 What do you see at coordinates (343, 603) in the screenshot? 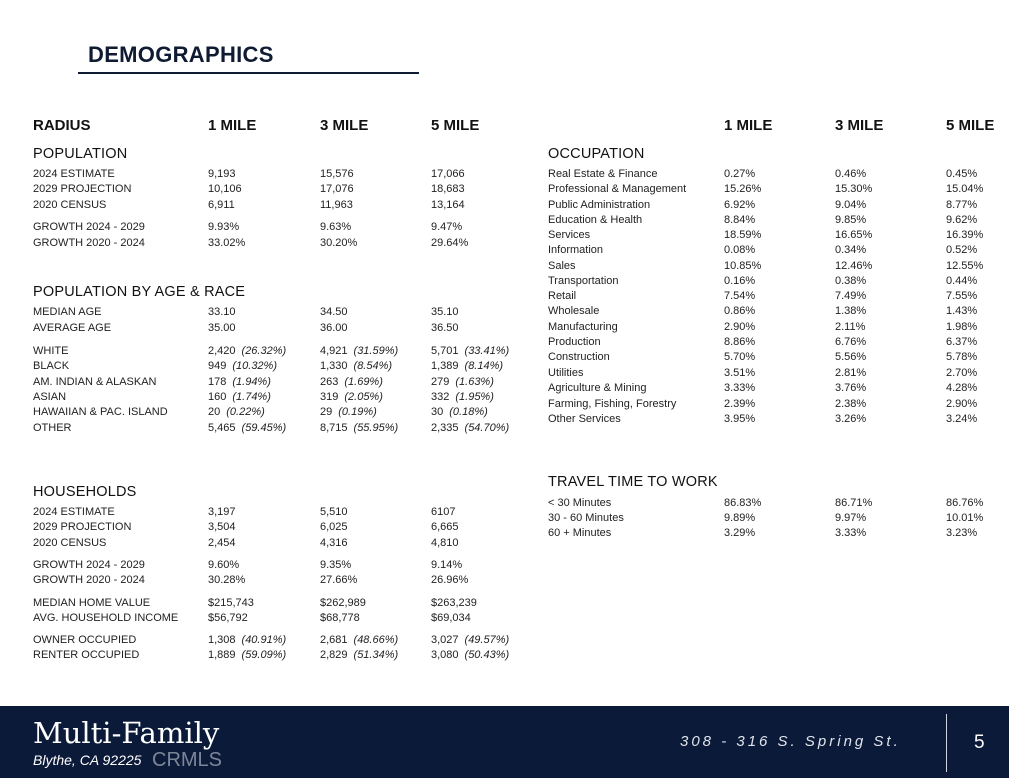
I see `row-value: $262,989` at bounding box center [343, 603].